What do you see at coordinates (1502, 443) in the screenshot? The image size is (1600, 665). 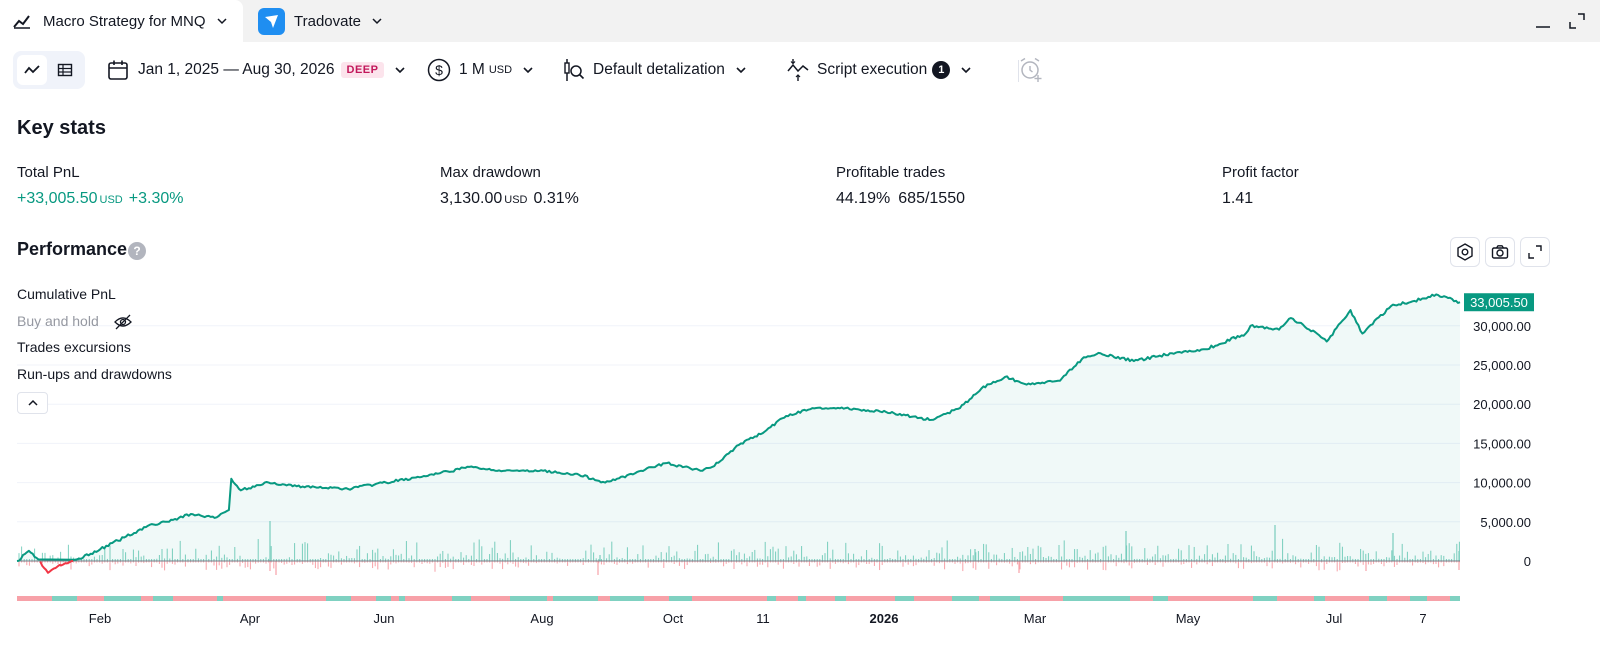 I see `y-tick-label: 15,000.00` at bounding box center [1502, 443].